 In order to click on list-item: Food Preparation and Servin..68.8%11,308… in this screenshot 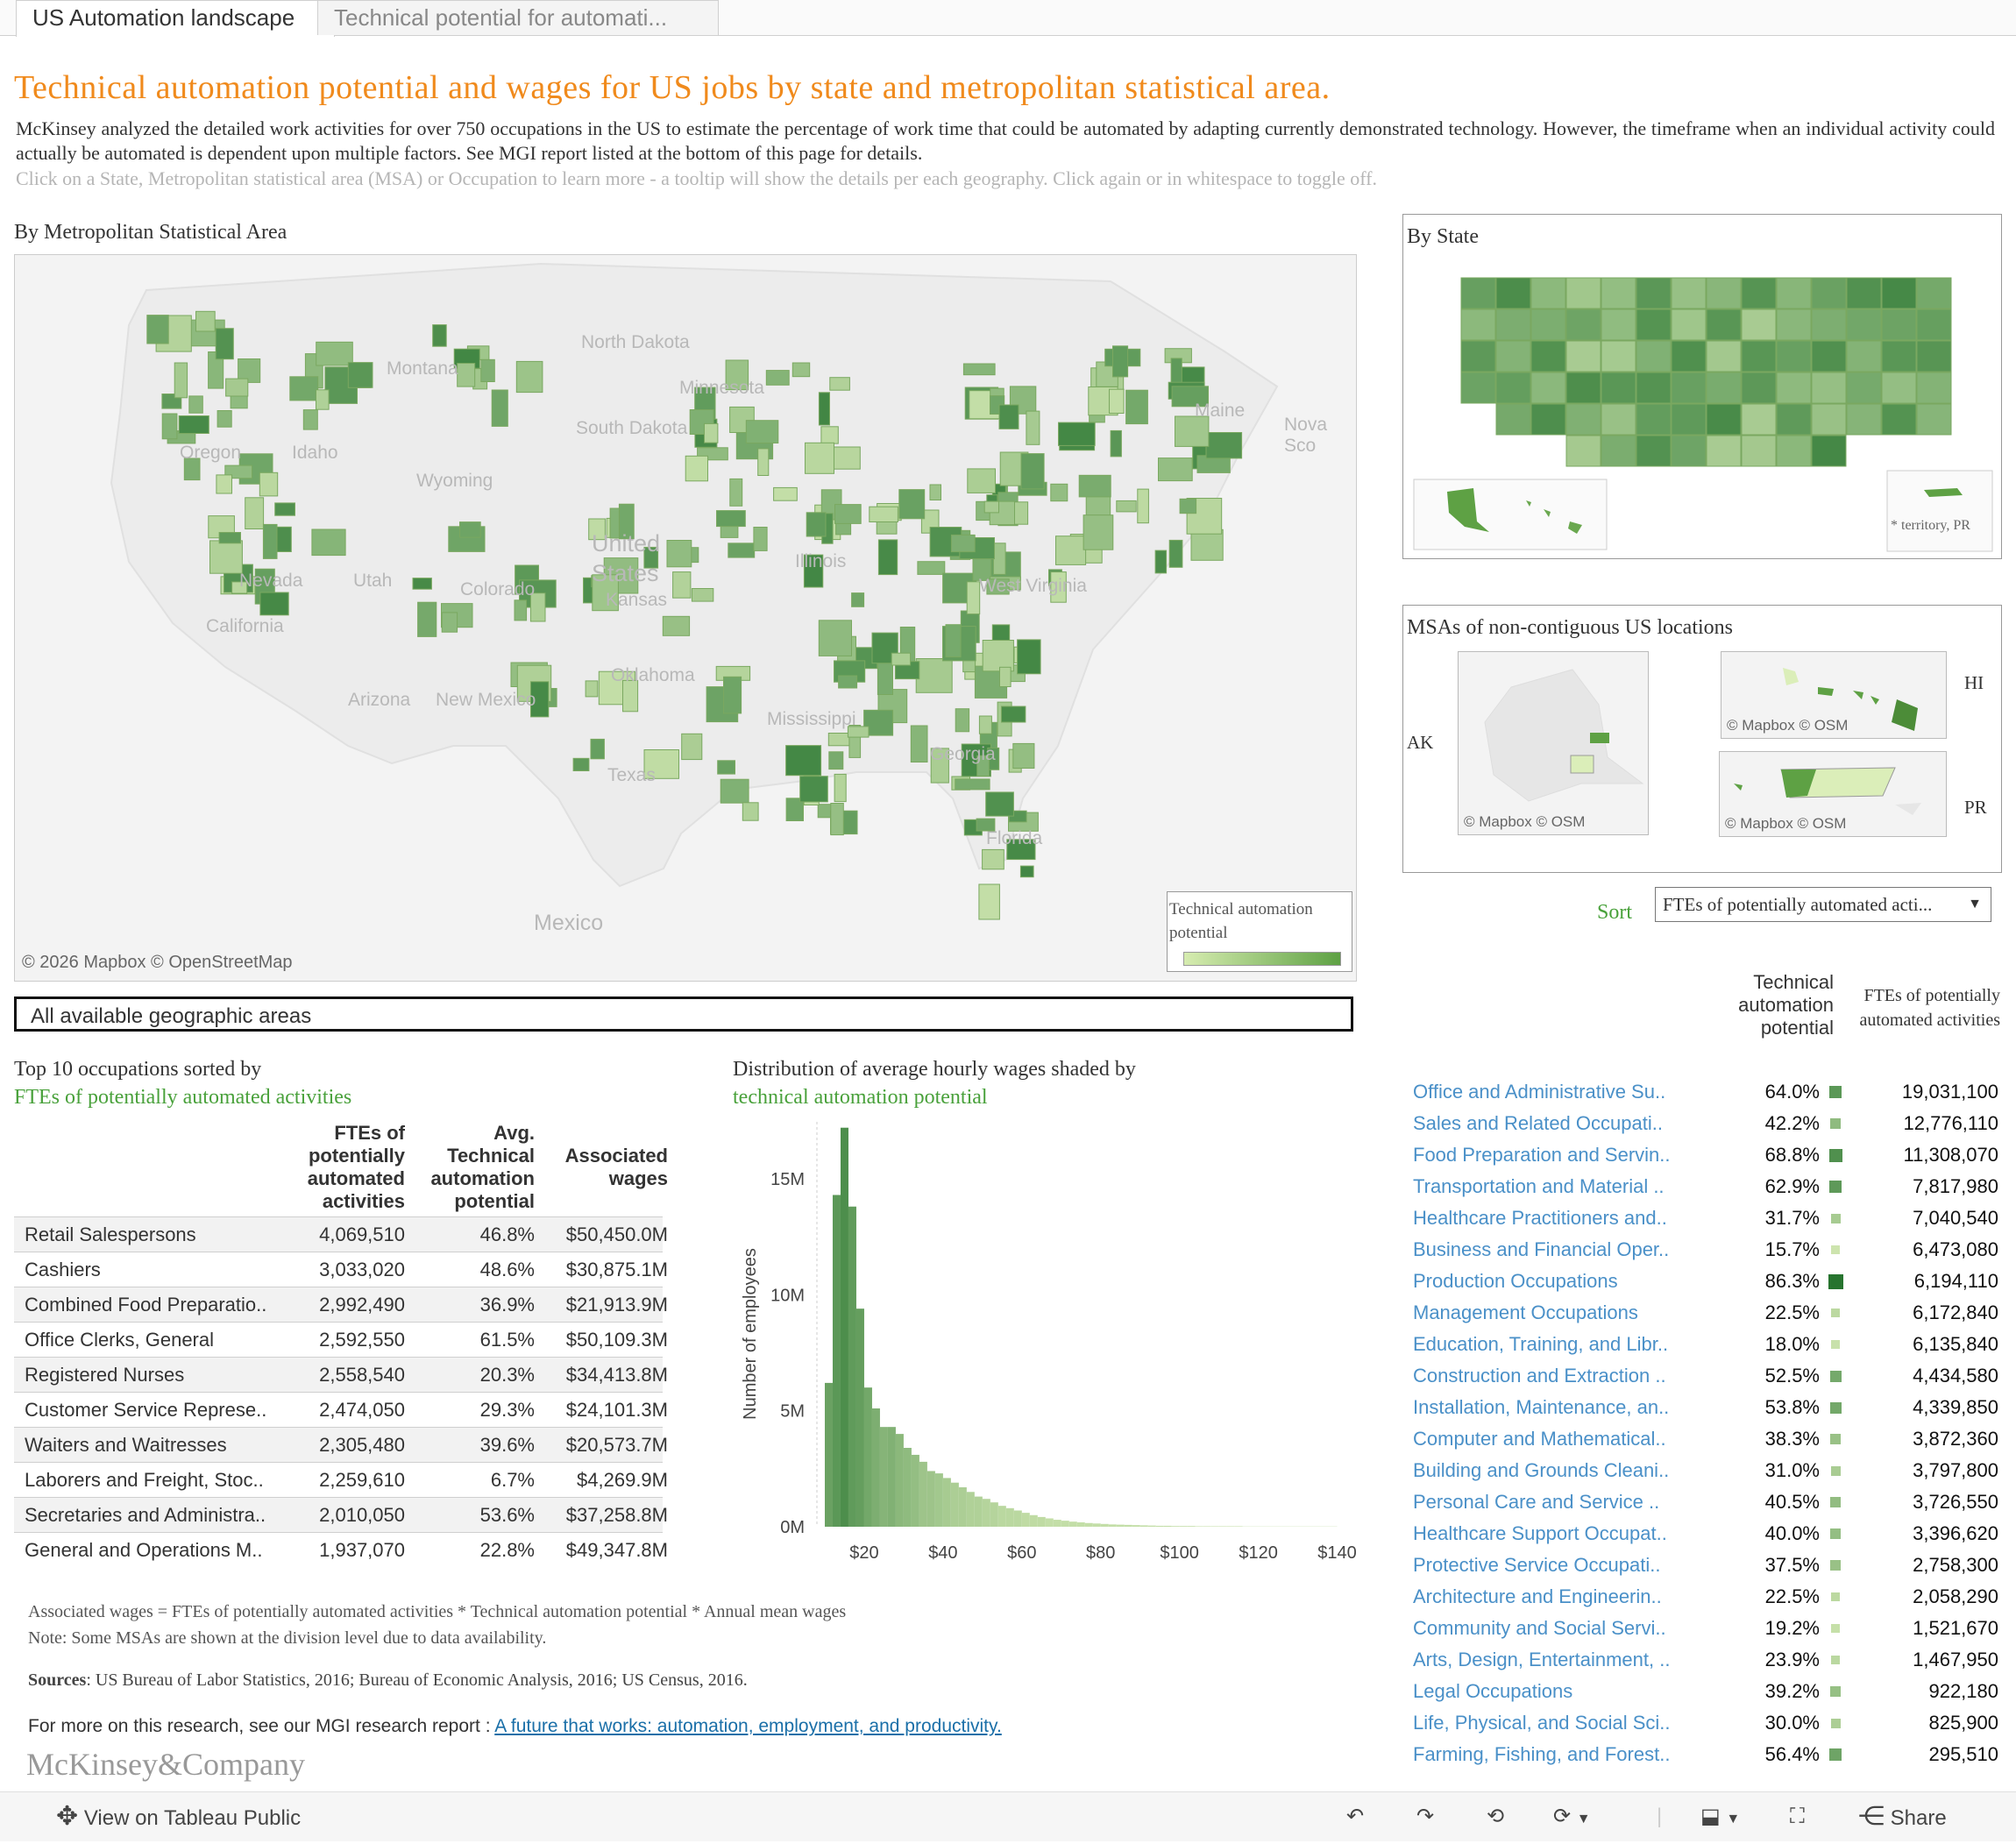, I will do `click(1701, 1155)`.